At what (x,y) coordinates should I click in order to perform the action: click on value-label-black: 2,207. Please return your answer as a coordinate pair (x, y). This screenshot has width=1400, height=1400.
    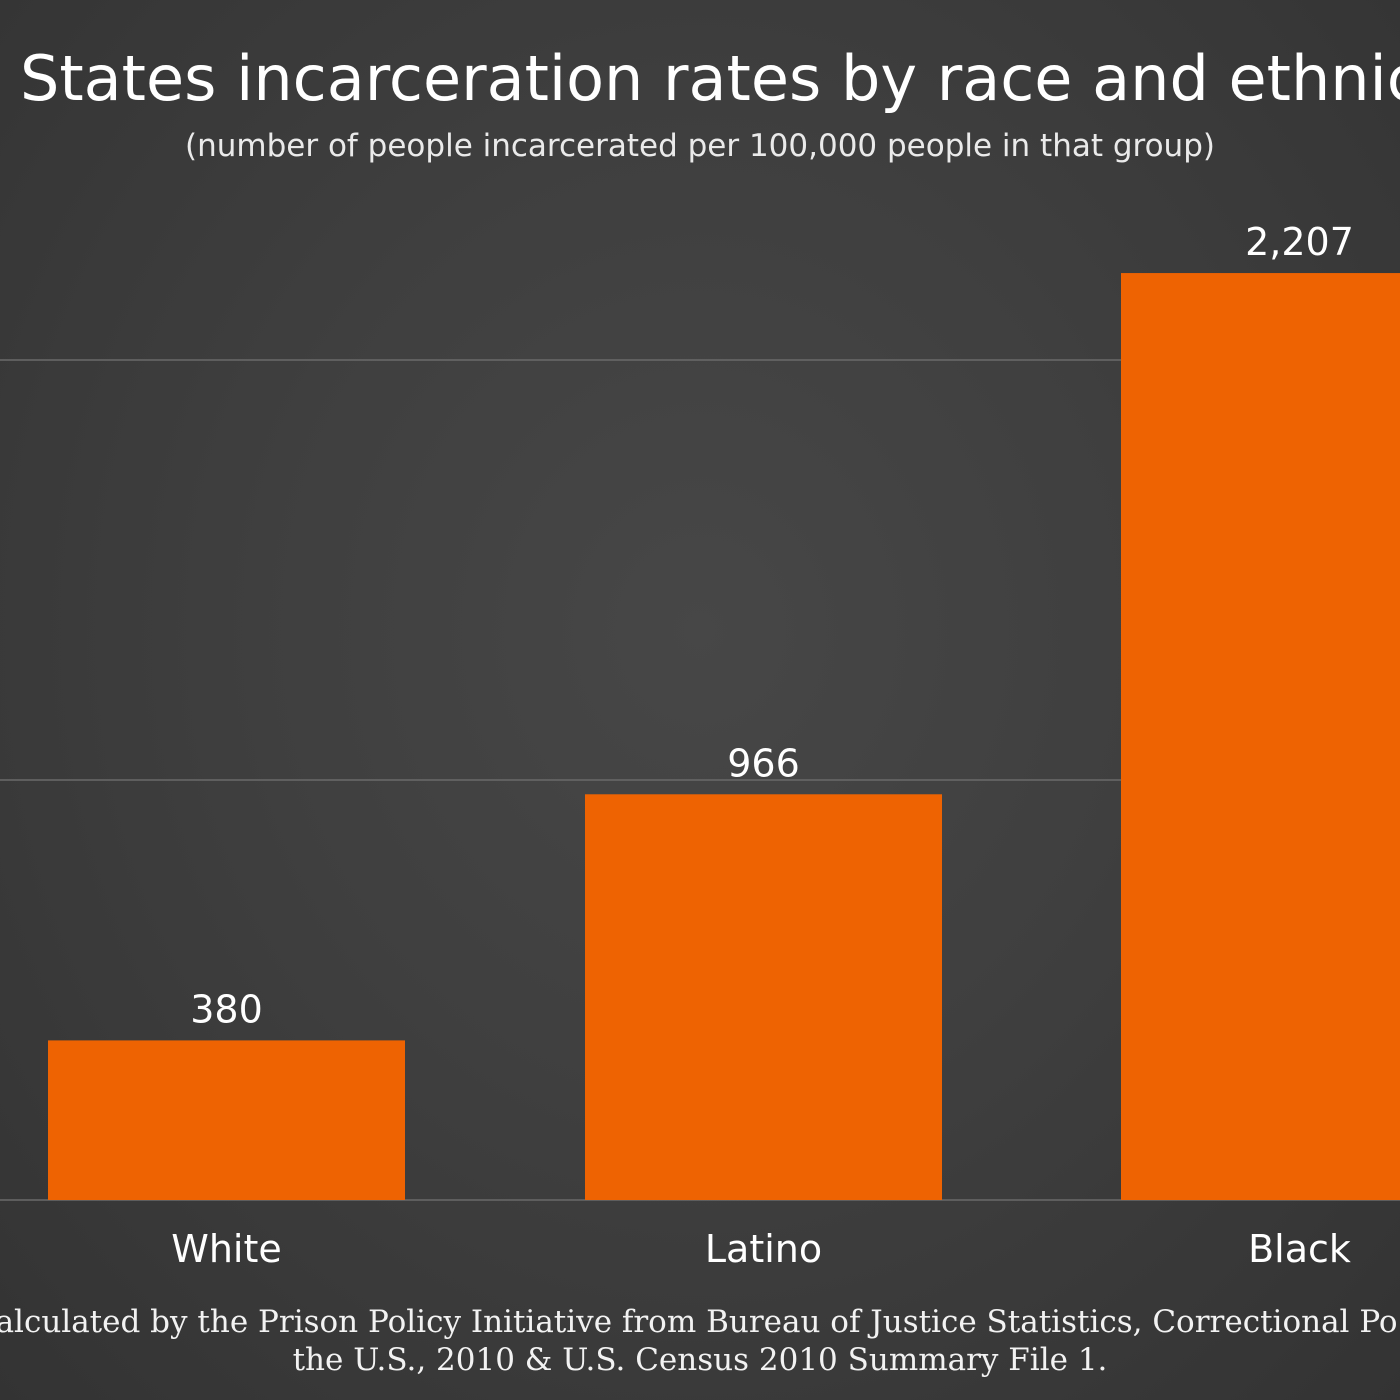
    Looking at the image, I should click on (1299, 242).